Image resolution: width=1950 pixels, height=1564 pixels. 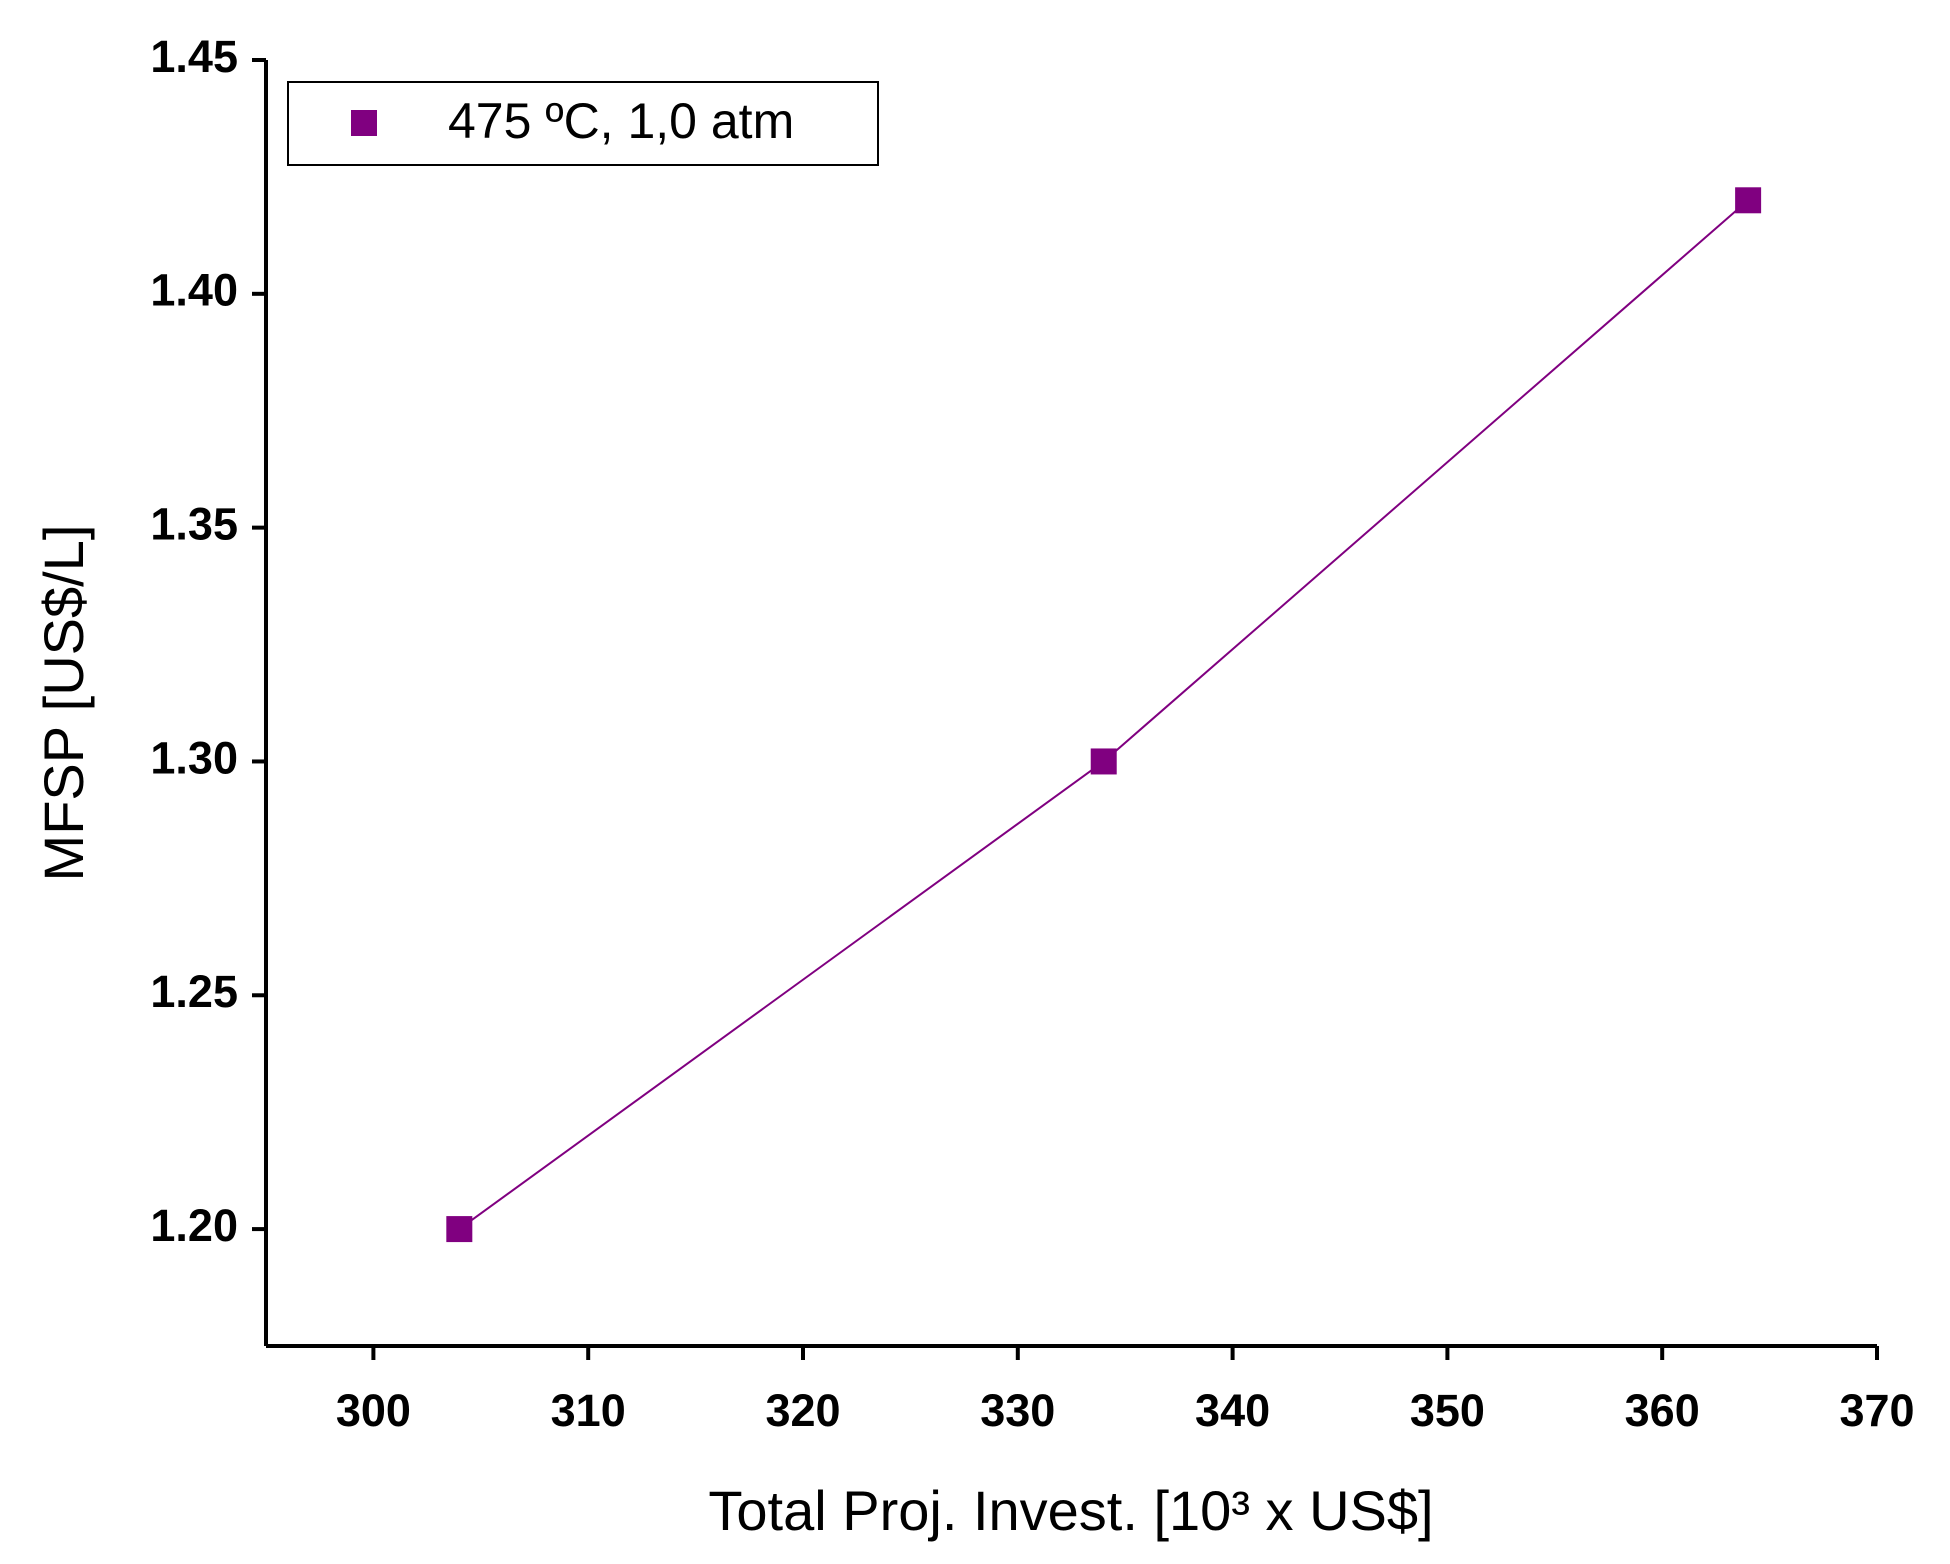 What do you see at coordinates (364, 123) in the screenshot?
I see `legend-marker` at bounding box center [364, 123].